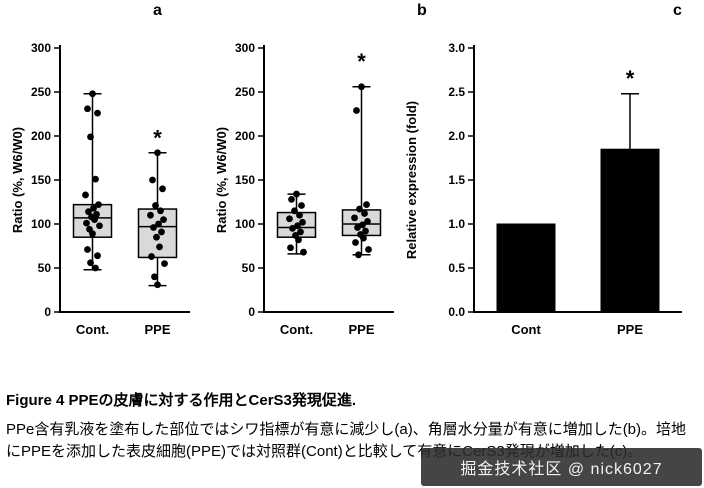 The image size is (704, 488). What do you see at coordinates (456, 92) in the screenshot?
I see `svg-text: 2.5` at bounding box center [456, 92].